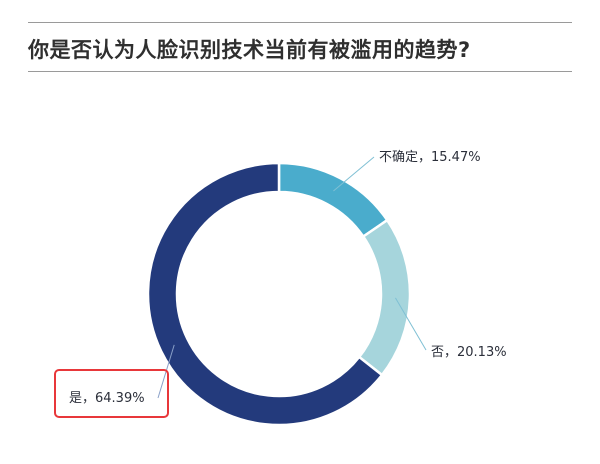  I want to click on slice-label-1: 不确定，15.47%, so click(430, 157).